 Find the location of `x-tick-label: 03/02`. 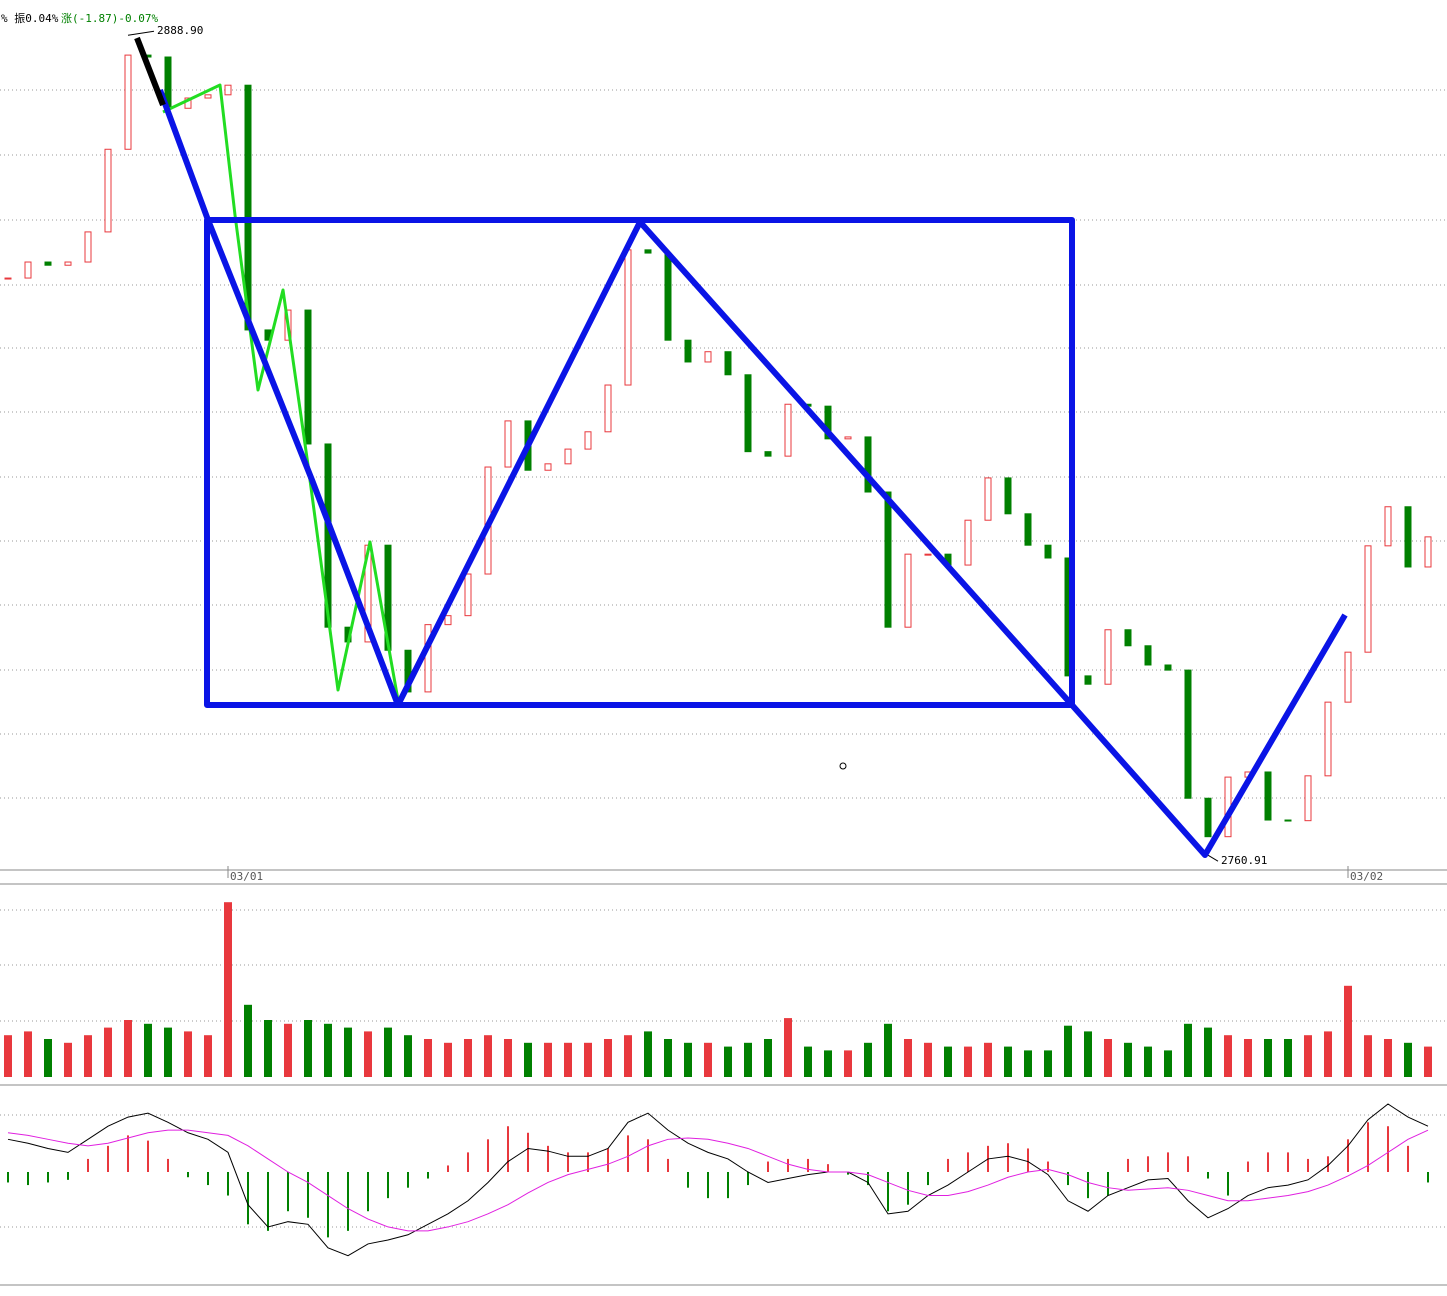

x-tick-label: 03/02 is located at coordinates (1366, 876).